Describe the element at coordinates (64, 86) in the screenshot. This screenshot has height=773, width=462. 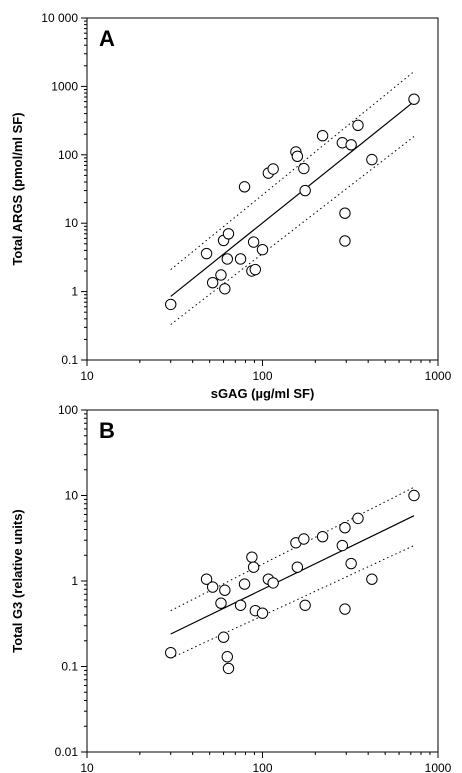
I see `y-tick-label: 1000` at that location.